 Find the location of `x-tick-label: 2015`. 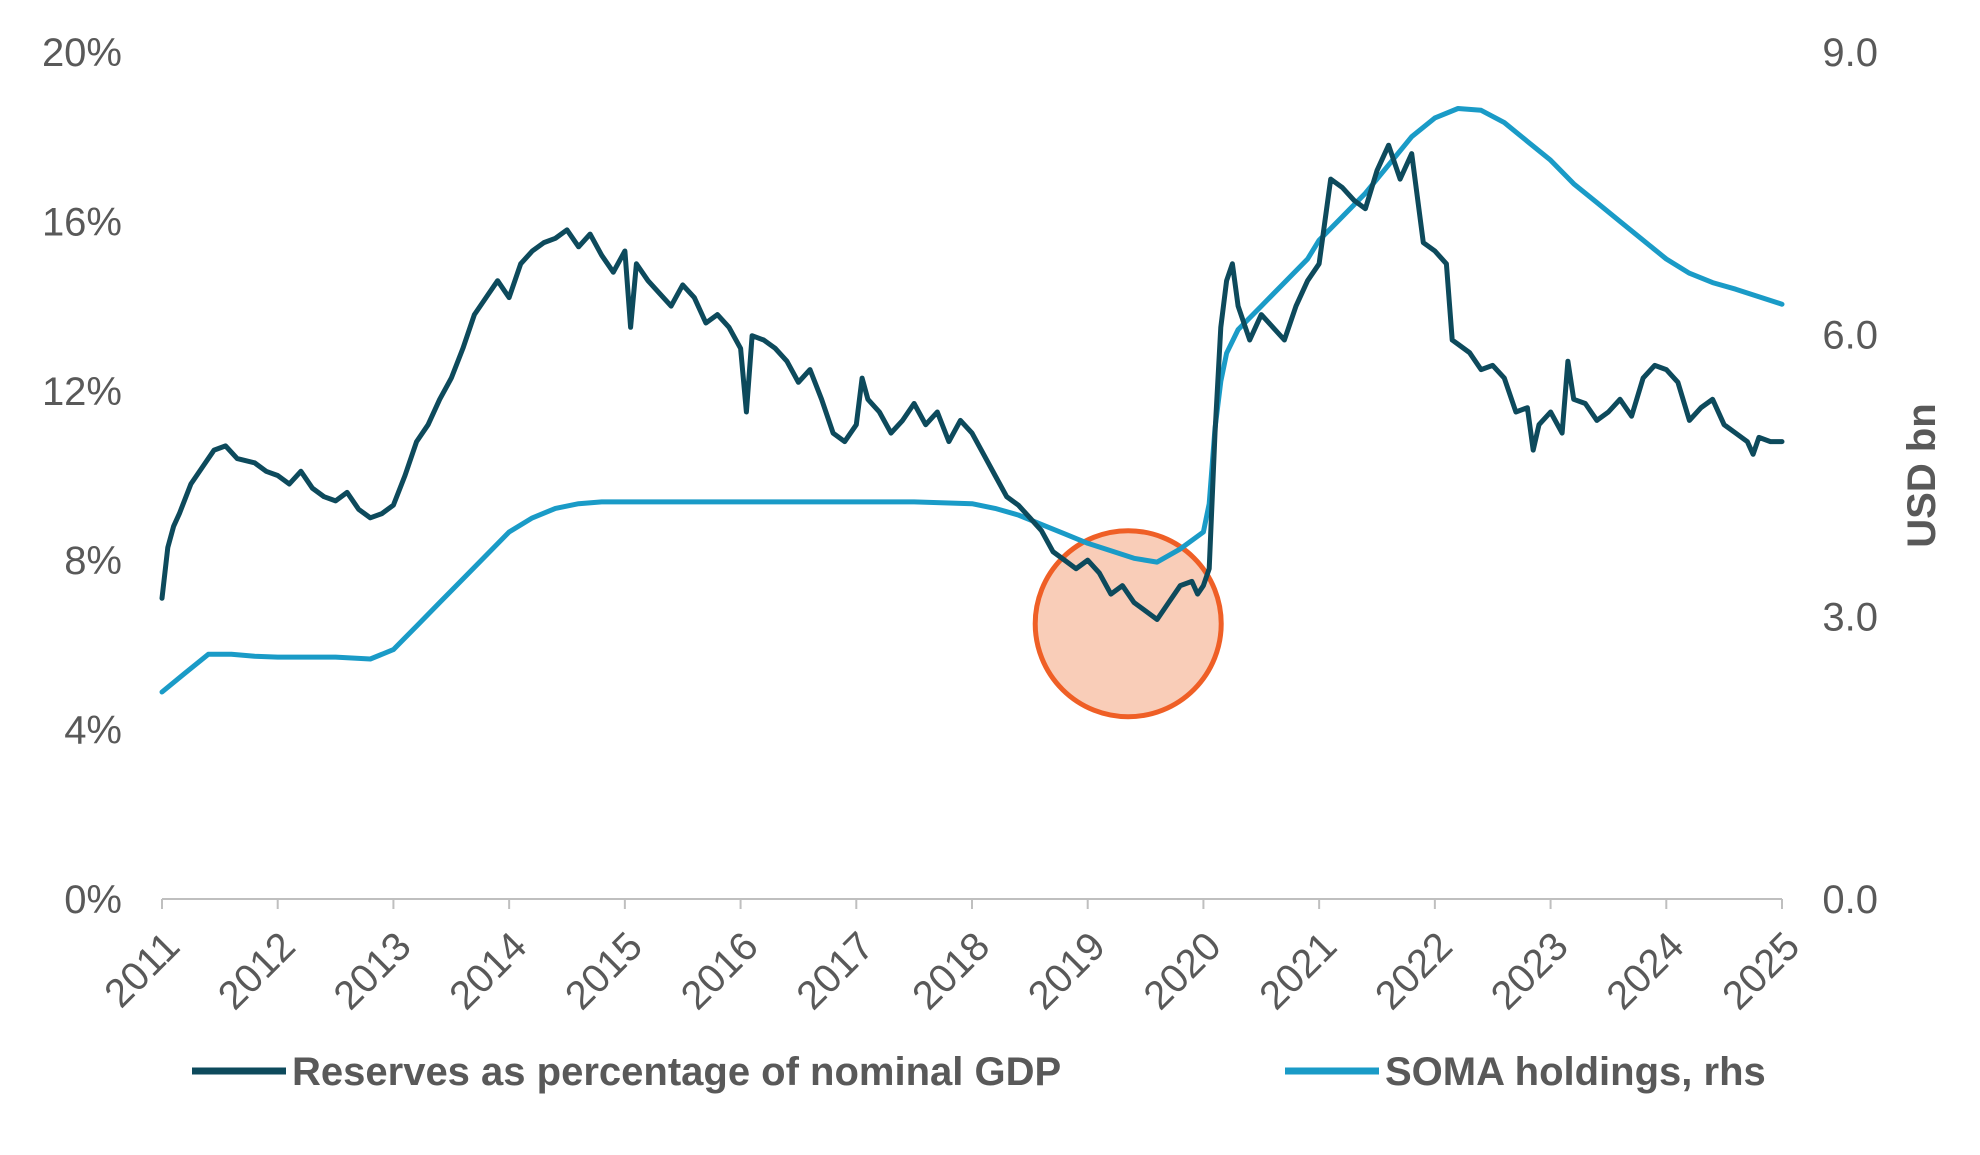

x-tick-label: 2015 is located at coordinates (604, 971).